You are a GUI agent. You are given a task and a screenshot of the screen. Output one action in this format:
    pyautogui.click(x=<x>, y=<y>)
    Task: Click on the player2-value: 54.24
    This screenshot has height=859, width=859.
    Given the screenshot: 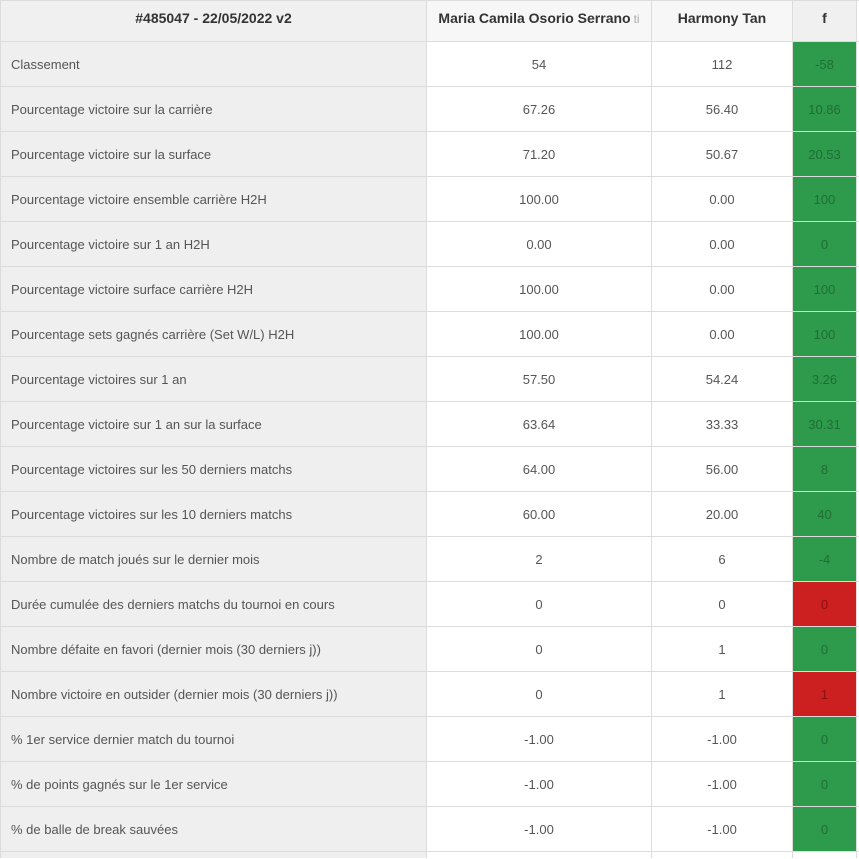 What is the action you would take?
    pyautogui.click(x=722, y=379)
    